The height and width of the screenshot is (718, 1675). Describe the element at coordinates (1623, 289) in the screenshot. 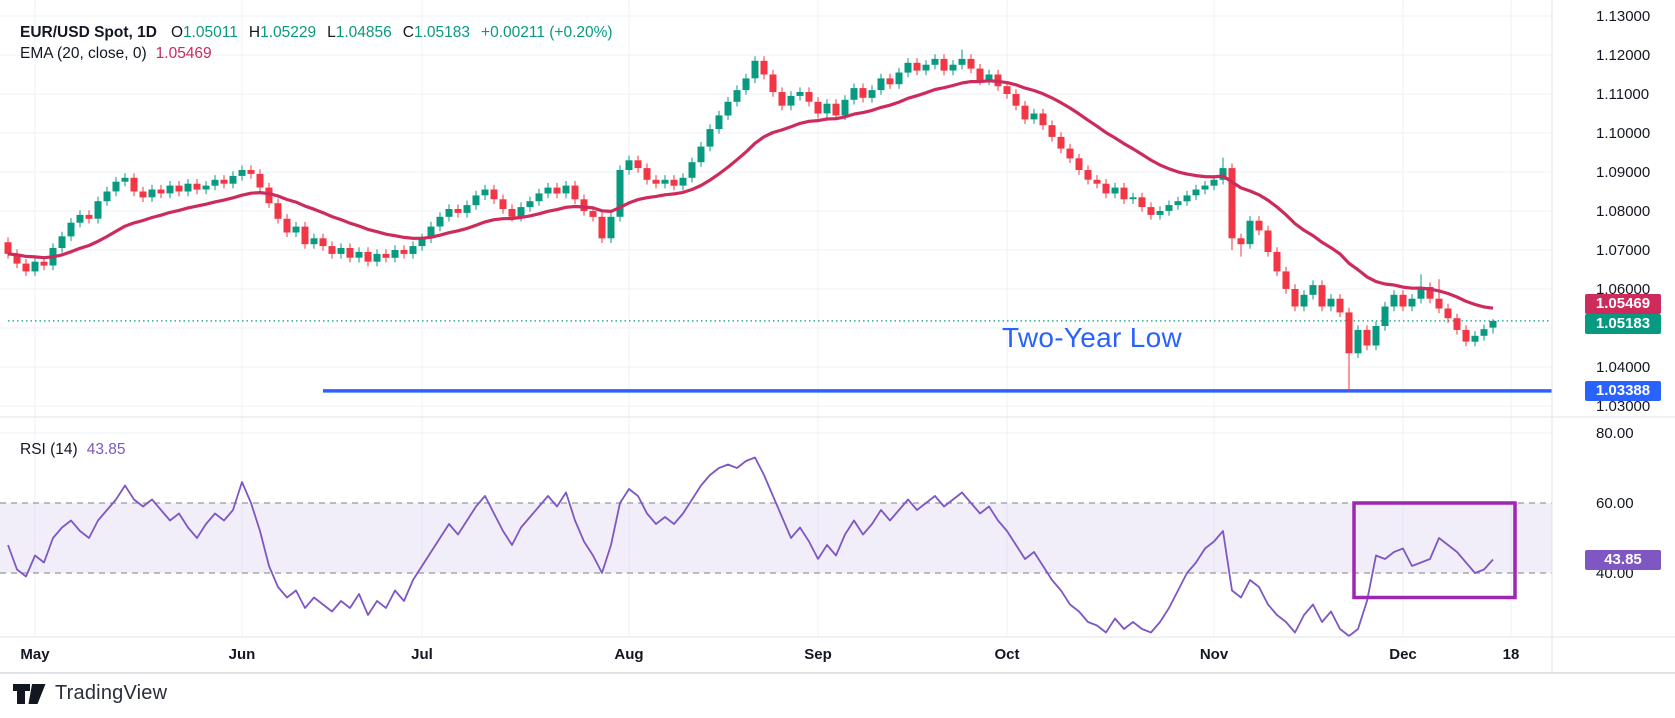

I see `price-tick-label: 1.06000` at that location.